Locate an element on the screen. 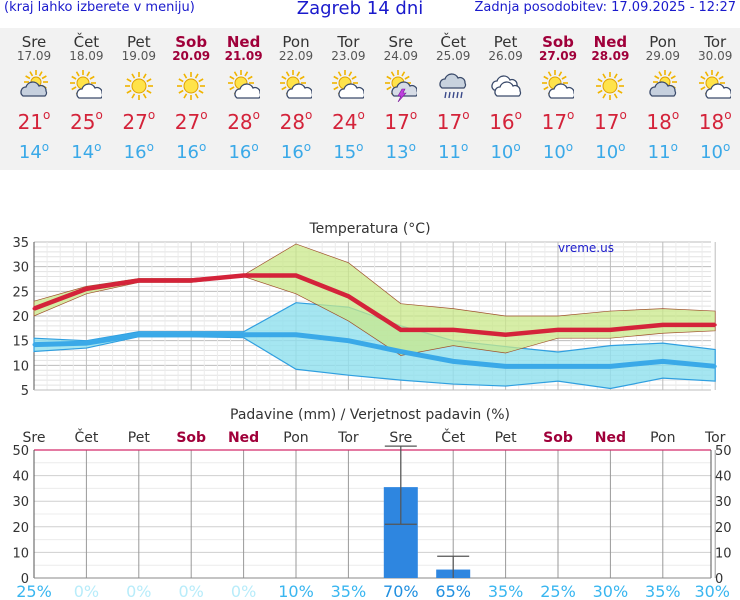 The image size is (740, 600). day-date: 22.09 is located at coordinates (296, 56).